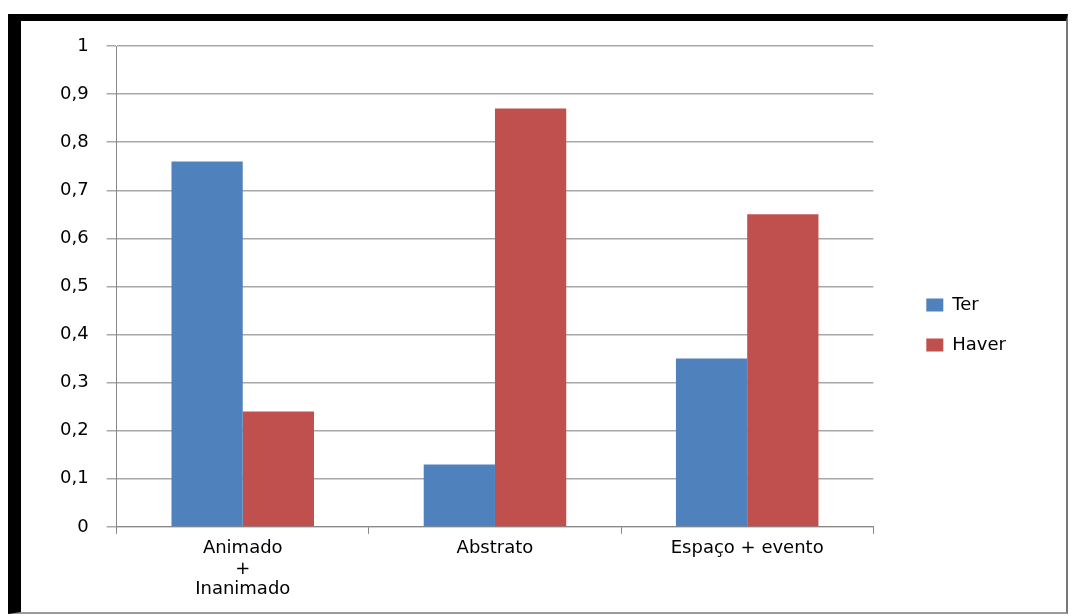 Image resolution: width=1072 pixels, height=616 pixels. Describe the element at coordinates (495, 546) in the screenshot. I see `x-tick-label: Abstrato` at that location.